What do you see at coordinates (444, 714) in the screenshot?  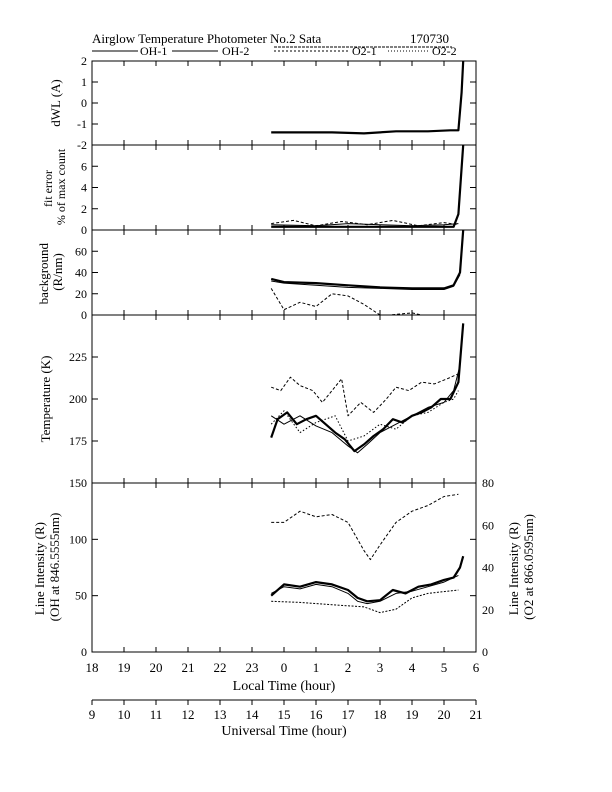 I see `x-tick-label-universal: 20` at bounding box center [444, 714].